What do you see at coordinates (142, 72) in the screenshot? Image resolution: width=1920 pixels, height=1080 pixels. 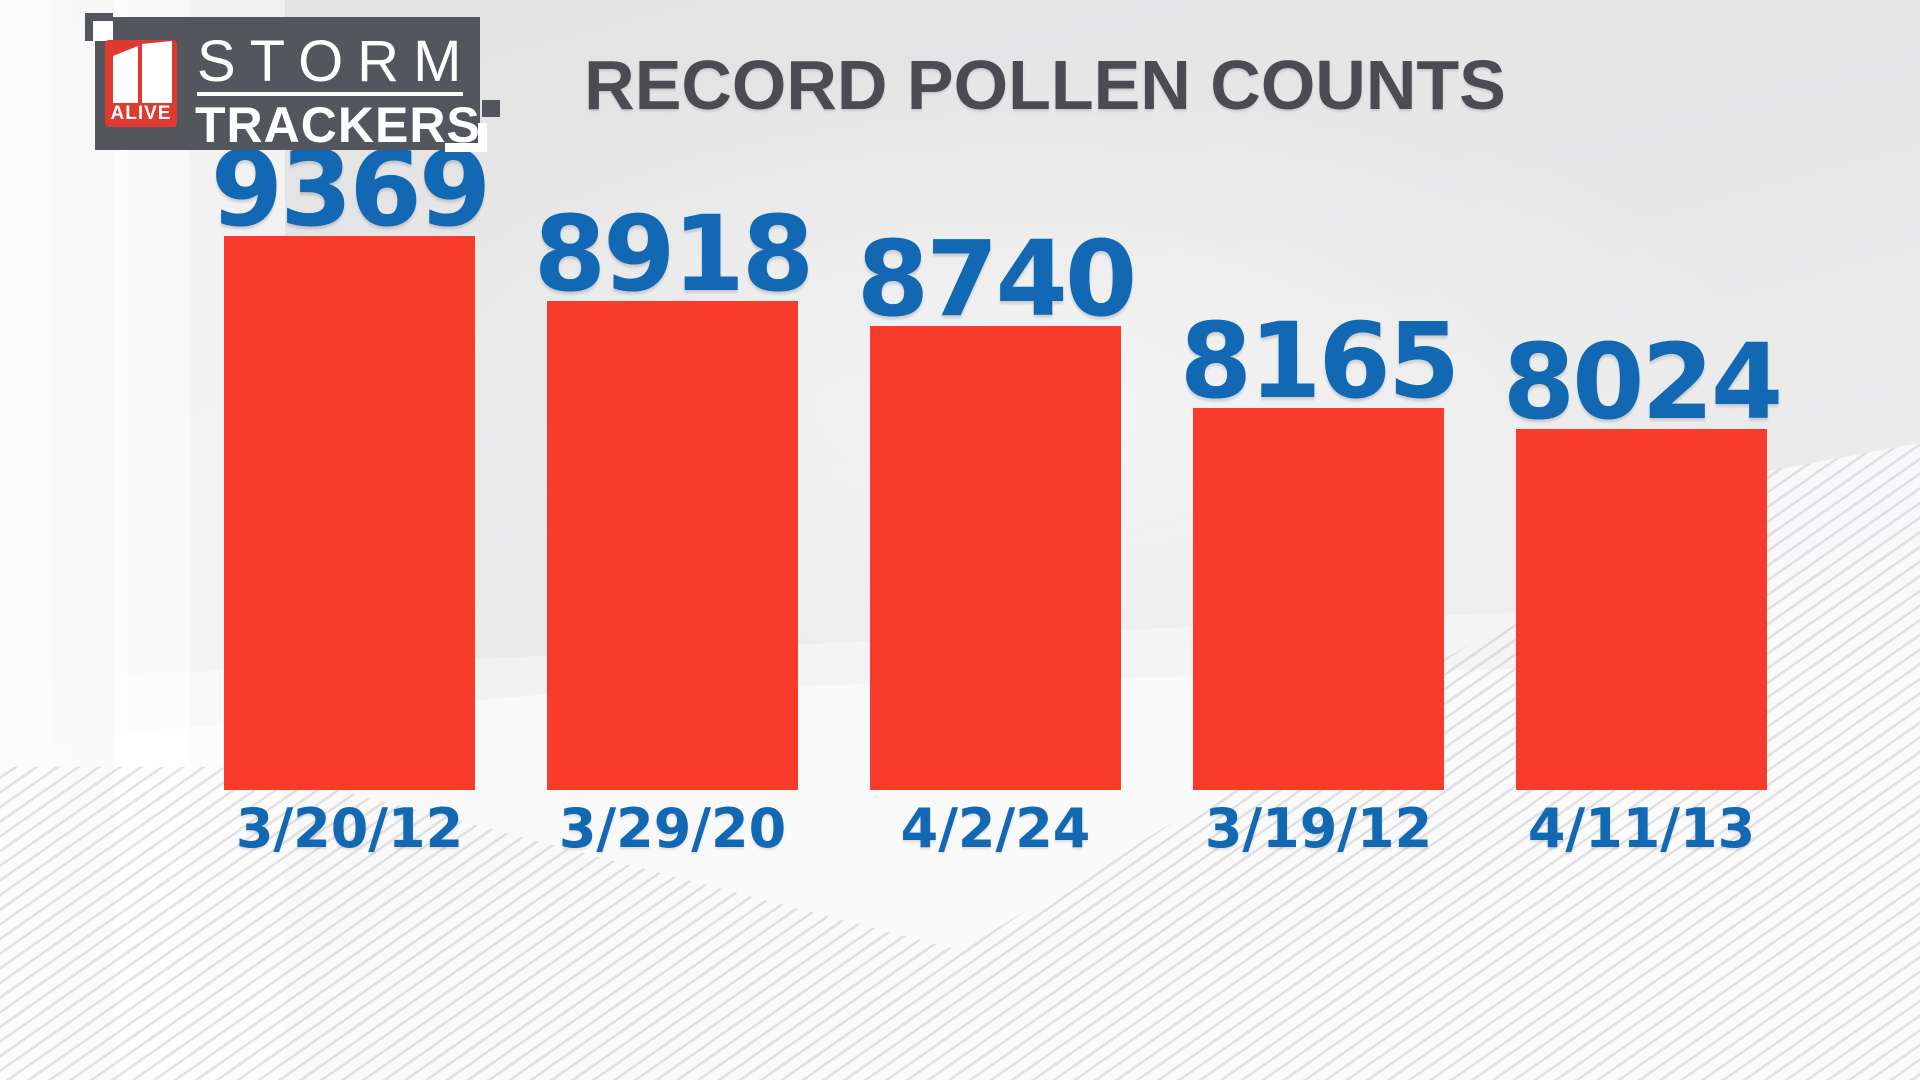 I see `eleven-icon` at bounding box center [142, 72].